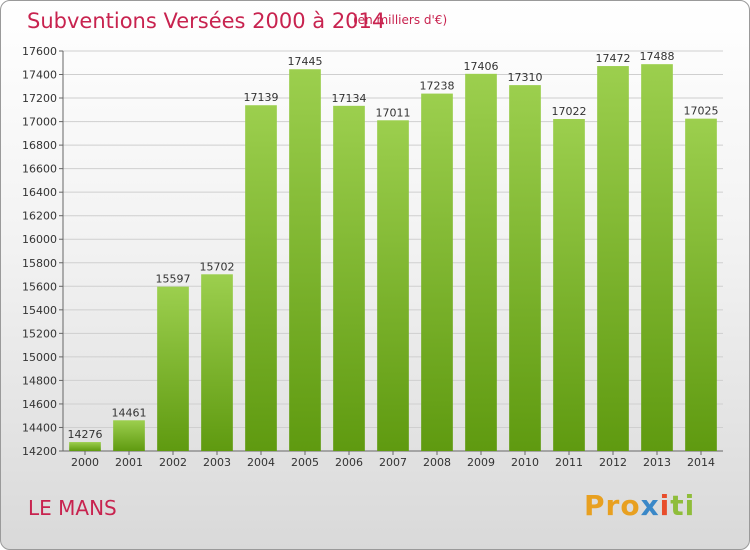  Describe the element at coordinates (683, 505) in the screenshot. I see `logo-part-4: ti` at that location.